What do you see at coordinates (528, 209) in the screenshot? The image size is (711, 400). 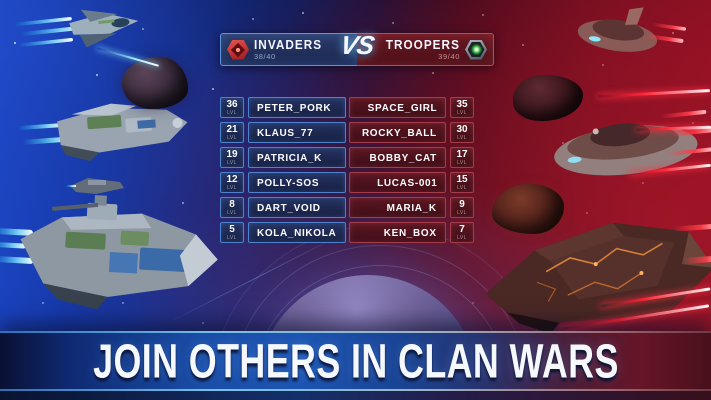 I see `asteroid` at bounding box center [528, 209].